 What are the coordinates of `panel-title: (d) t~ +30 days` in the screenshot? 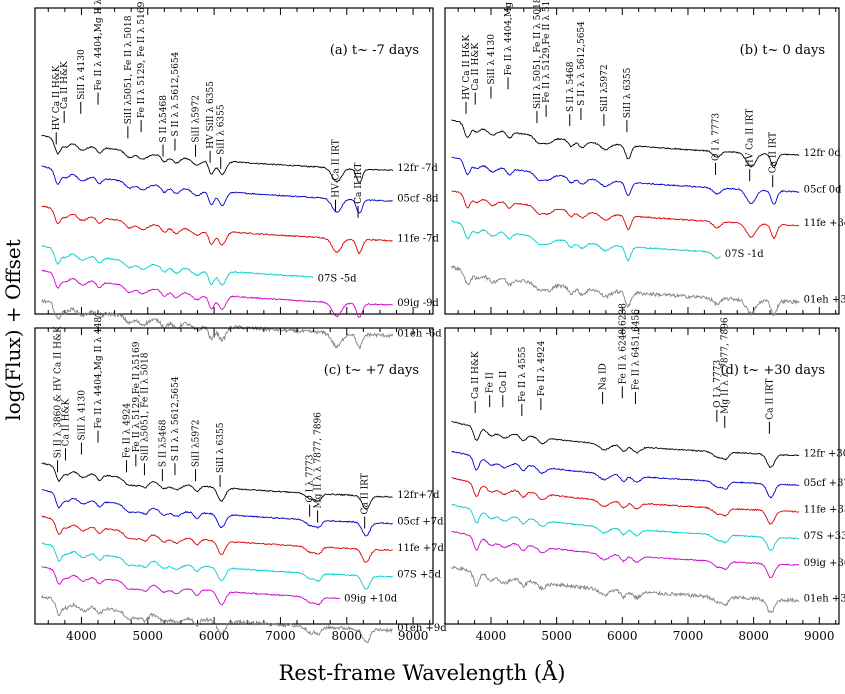 It's located at (772, 370).